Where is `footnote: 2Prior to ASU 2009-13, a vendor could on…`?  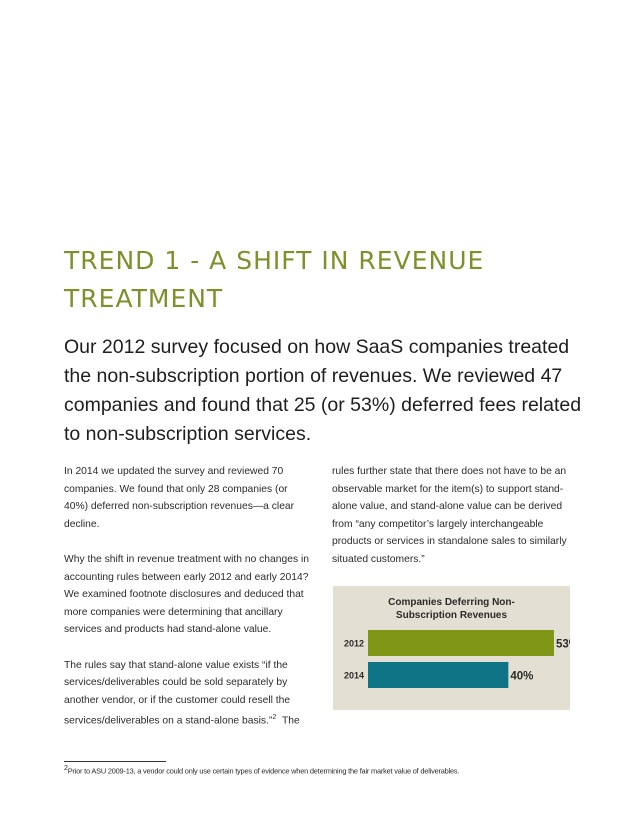
footnote: 2Prior to ASU 2009-13, a vendor could on… is located at coordinates (324, 770).